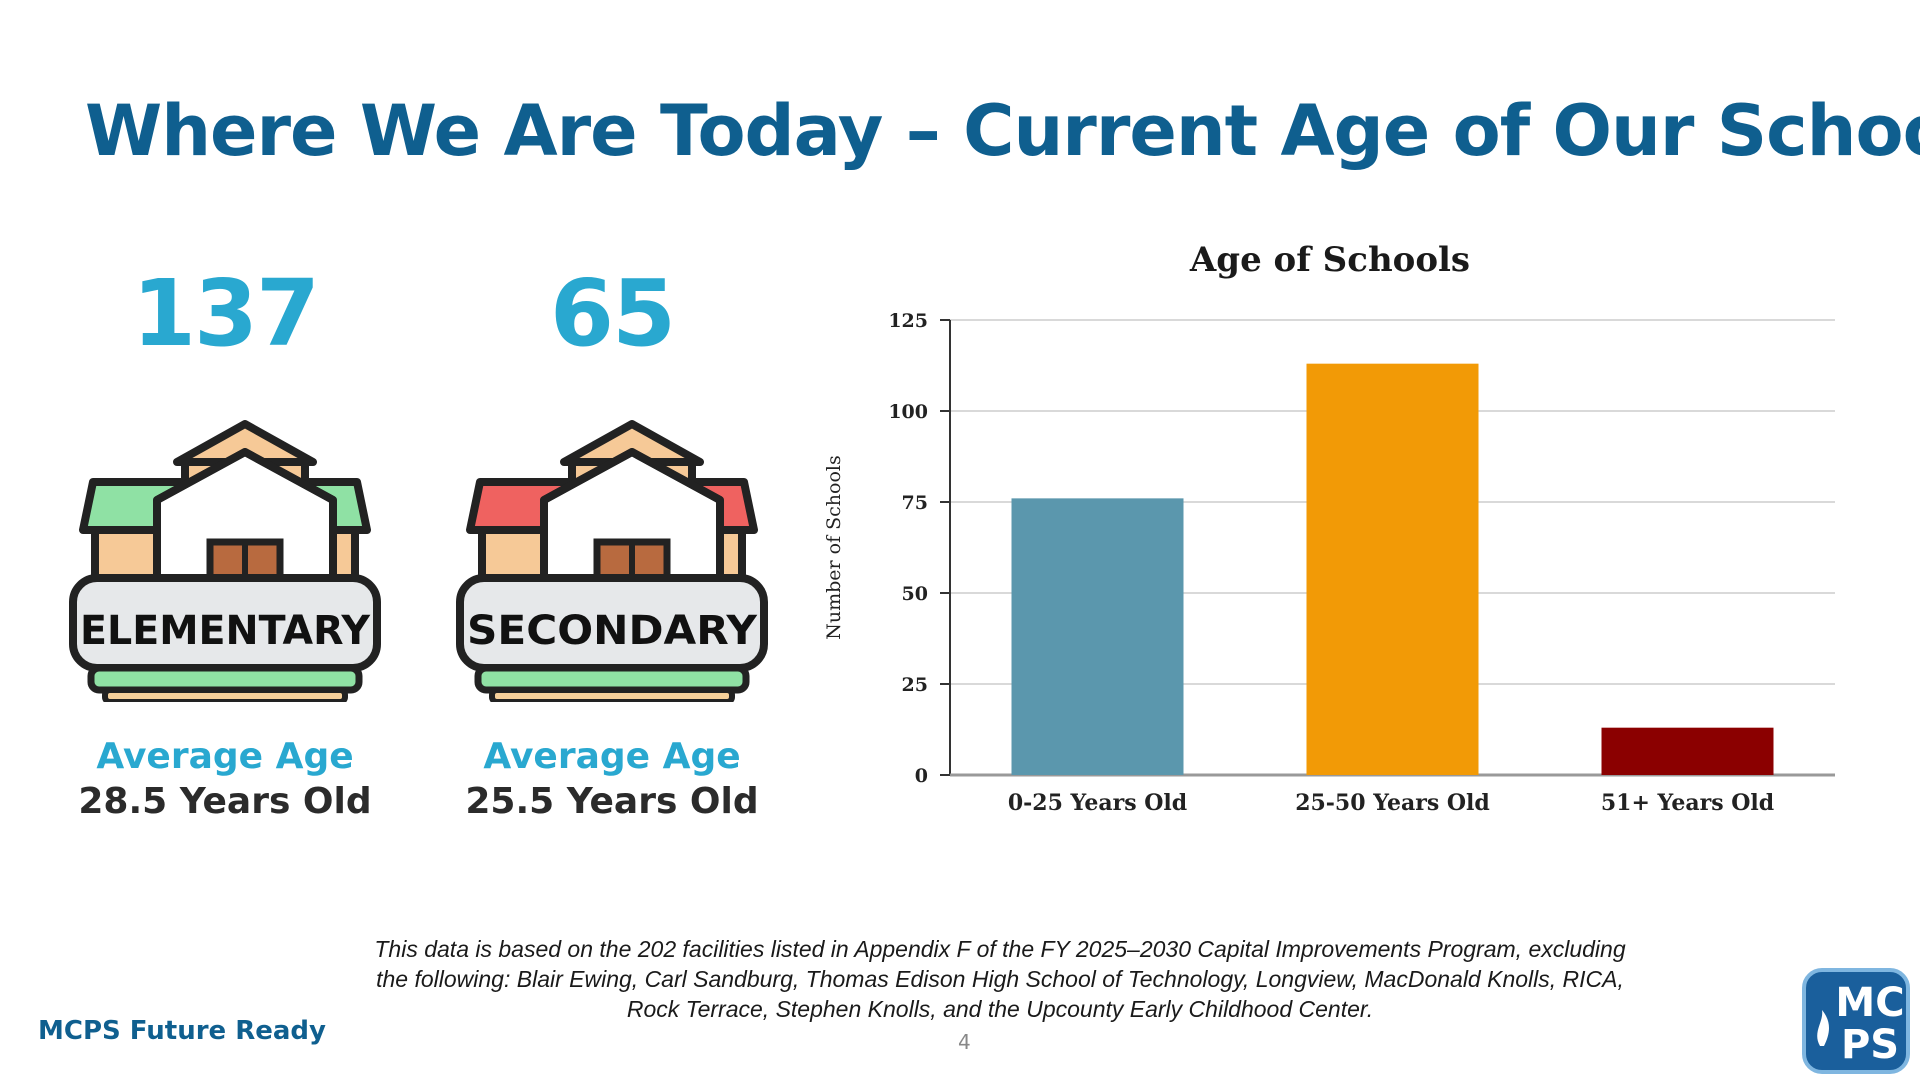 This screenshot has width=1920, height=1080. Describe the element at coordinates (225, 313) in the screenshot. I see `elementary-count: 137` at that location.